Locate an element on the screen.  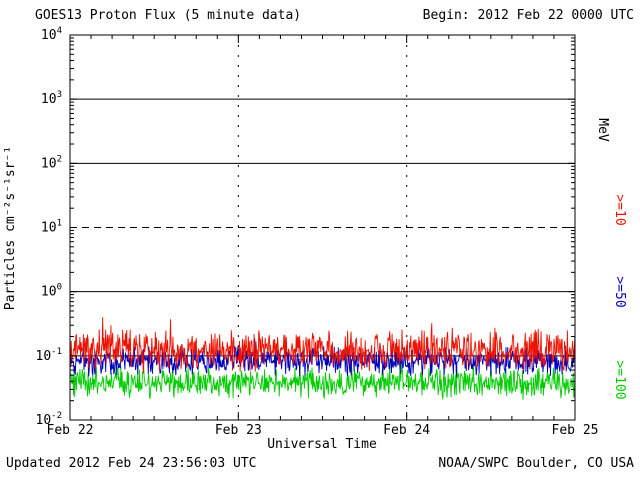
right-axis-unit-label: MeV is located at coordinates (602, 130).